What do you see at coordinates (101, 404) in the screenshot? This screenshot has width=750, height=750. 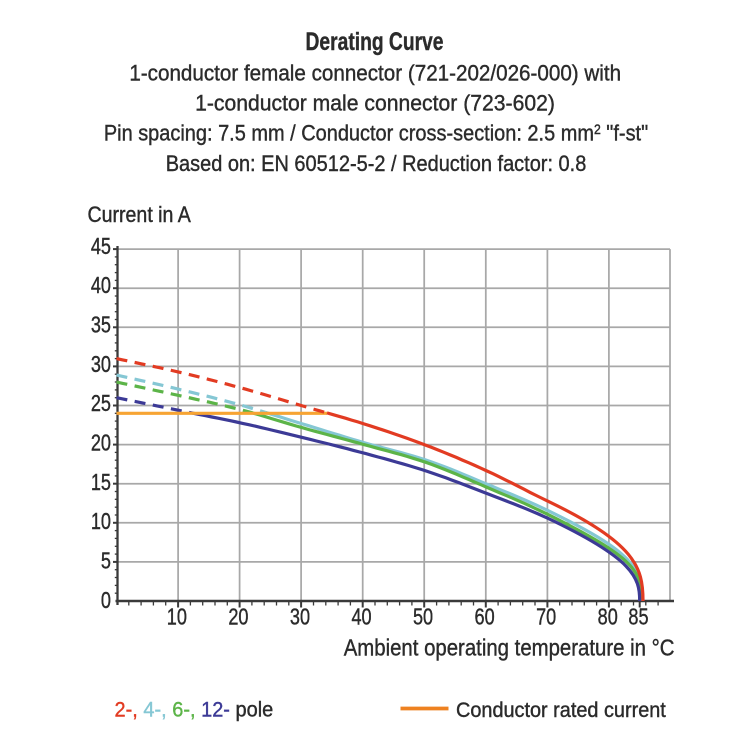 I see `svg-text: 25` at bounding box center [101, 404].